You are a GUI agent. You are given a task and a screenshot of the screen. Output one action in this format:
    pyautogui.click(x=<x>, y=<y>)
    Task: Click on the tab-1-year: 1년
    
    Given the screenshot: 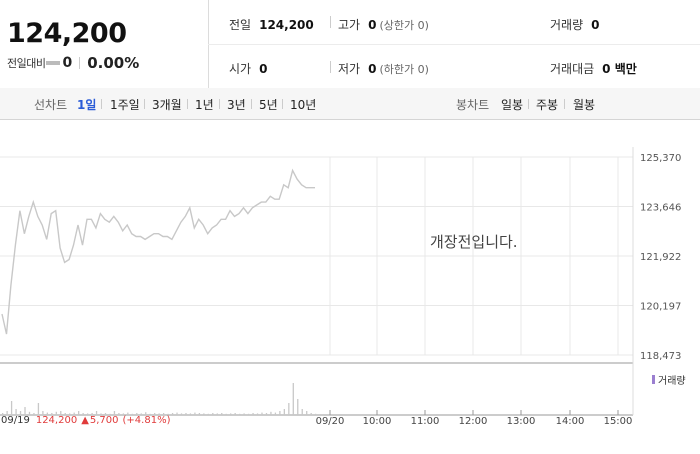 What is the action you would take?
    pyautogui.click(x=204, y=105)
    